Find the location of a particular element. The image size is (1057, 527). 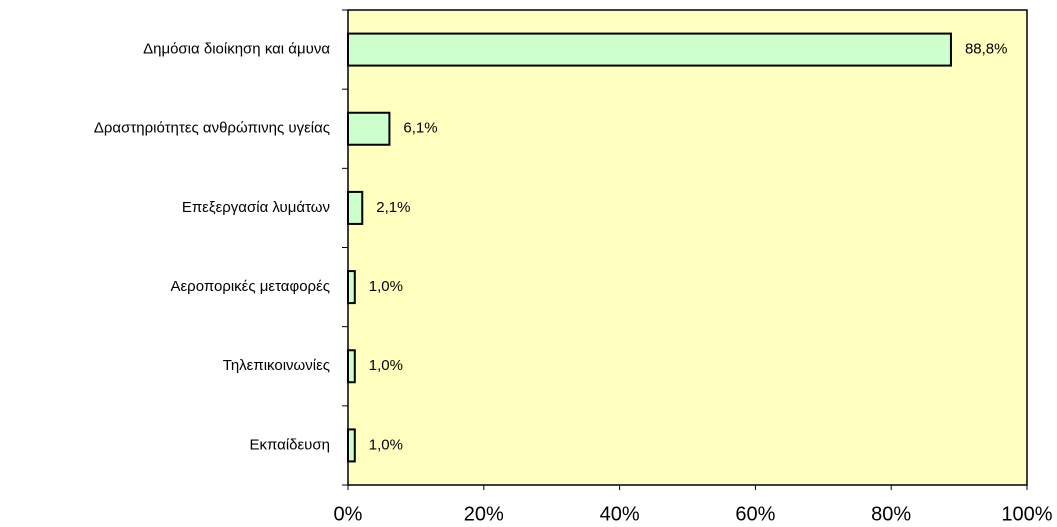

value-label: 6,1% is located at coordinates (420, 128).